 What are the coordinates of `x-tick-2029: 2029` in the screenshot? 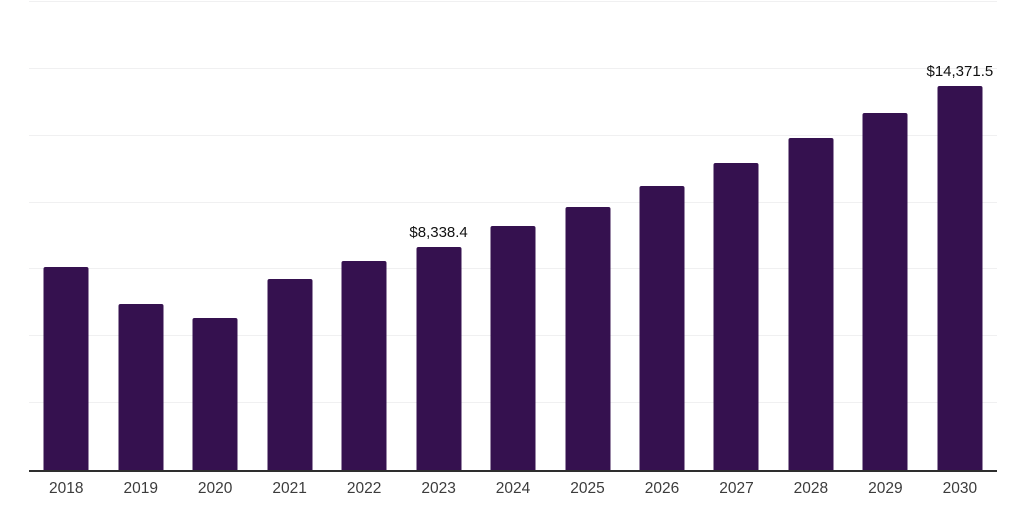 It's located at (885, 488).